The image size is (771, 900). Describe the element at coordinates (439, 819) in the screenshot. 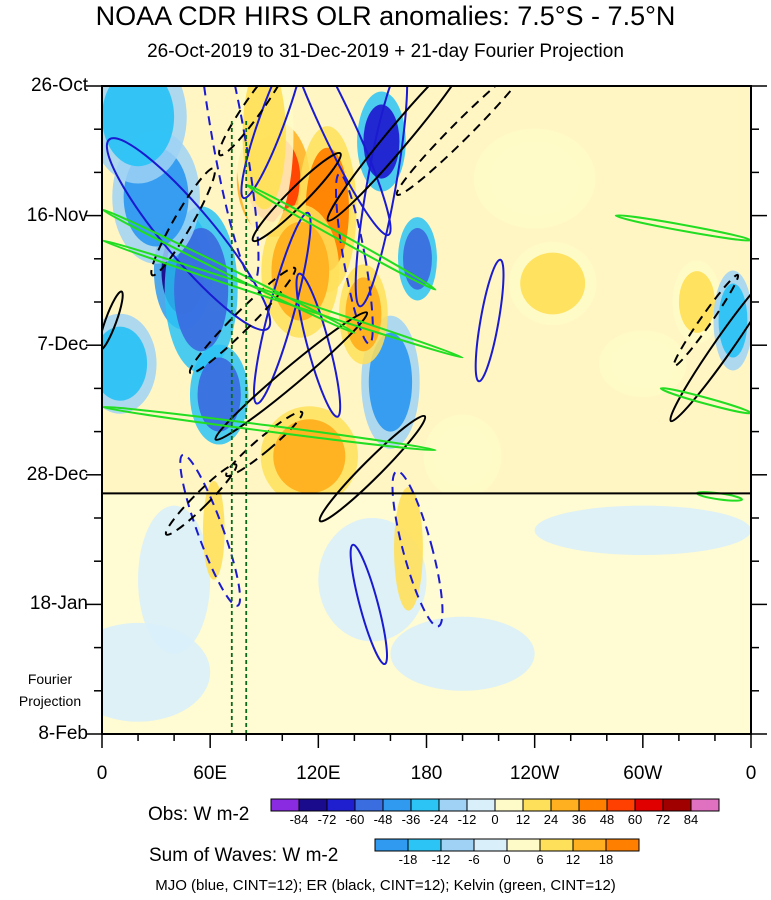

I see `obs-legend-tick: -24` at that location.